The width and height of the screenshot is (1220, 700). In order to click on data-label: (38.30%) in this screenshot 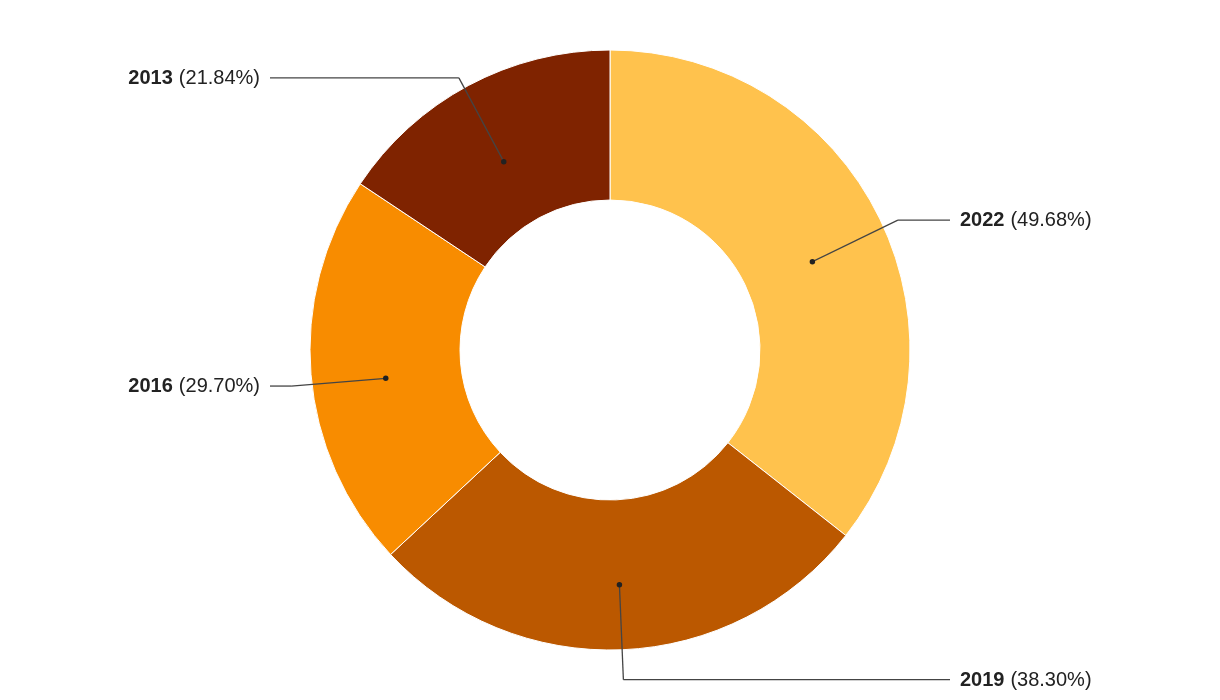, I will do `click(1051, 678)`.